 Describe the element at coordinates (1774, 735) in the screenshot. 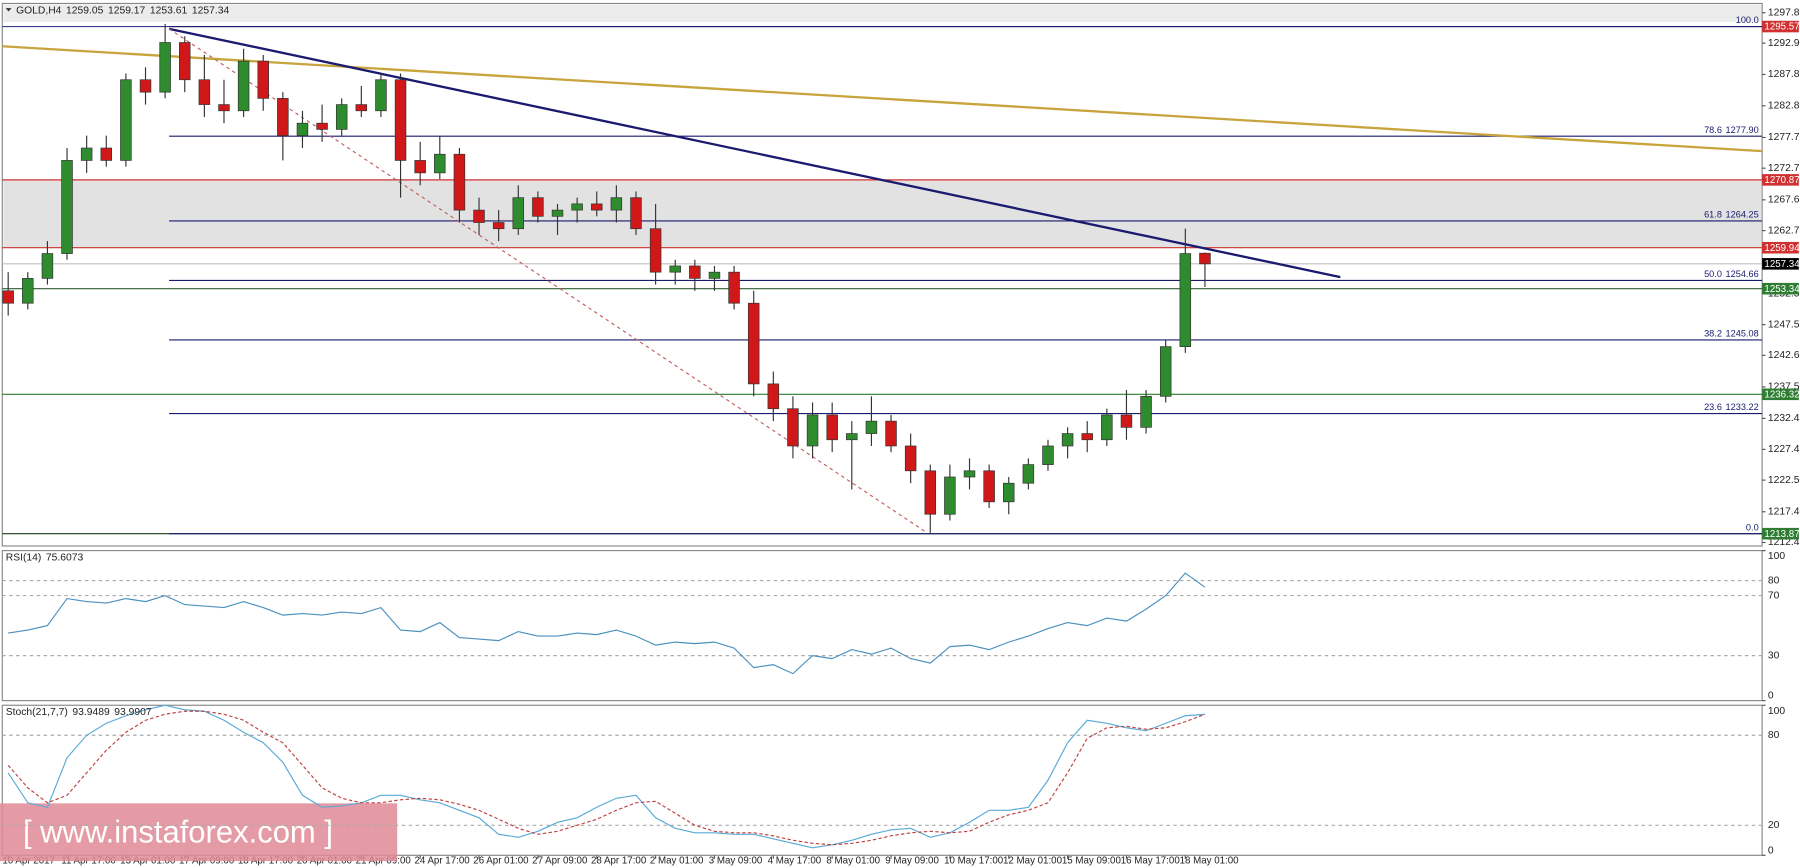

I see `y-tick-label: 80` at that location.